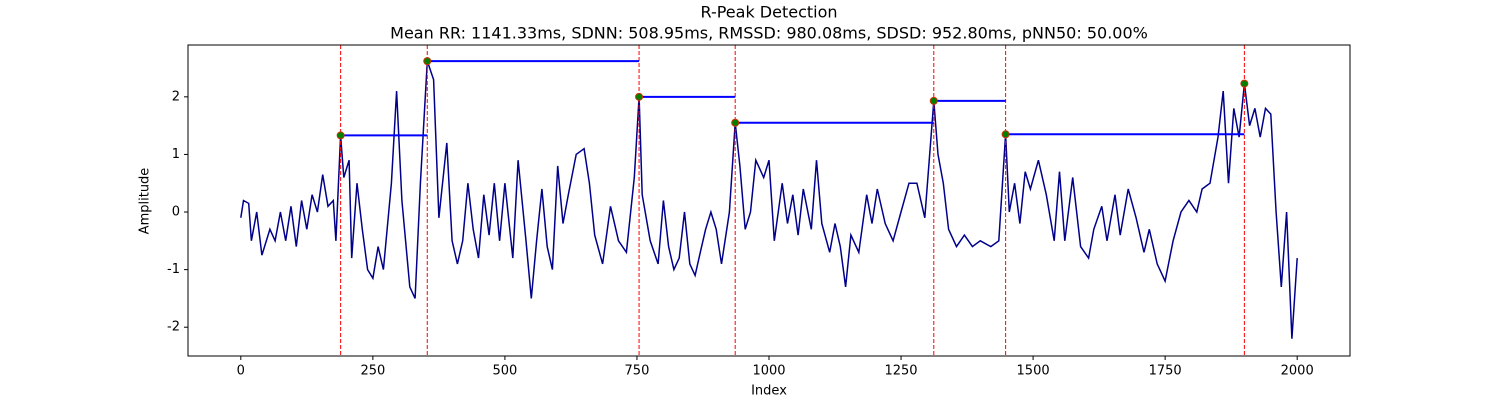  Describe the element at coordinates (173, 327) in the screenshot. I see `y-tick-label: -2` at that location.